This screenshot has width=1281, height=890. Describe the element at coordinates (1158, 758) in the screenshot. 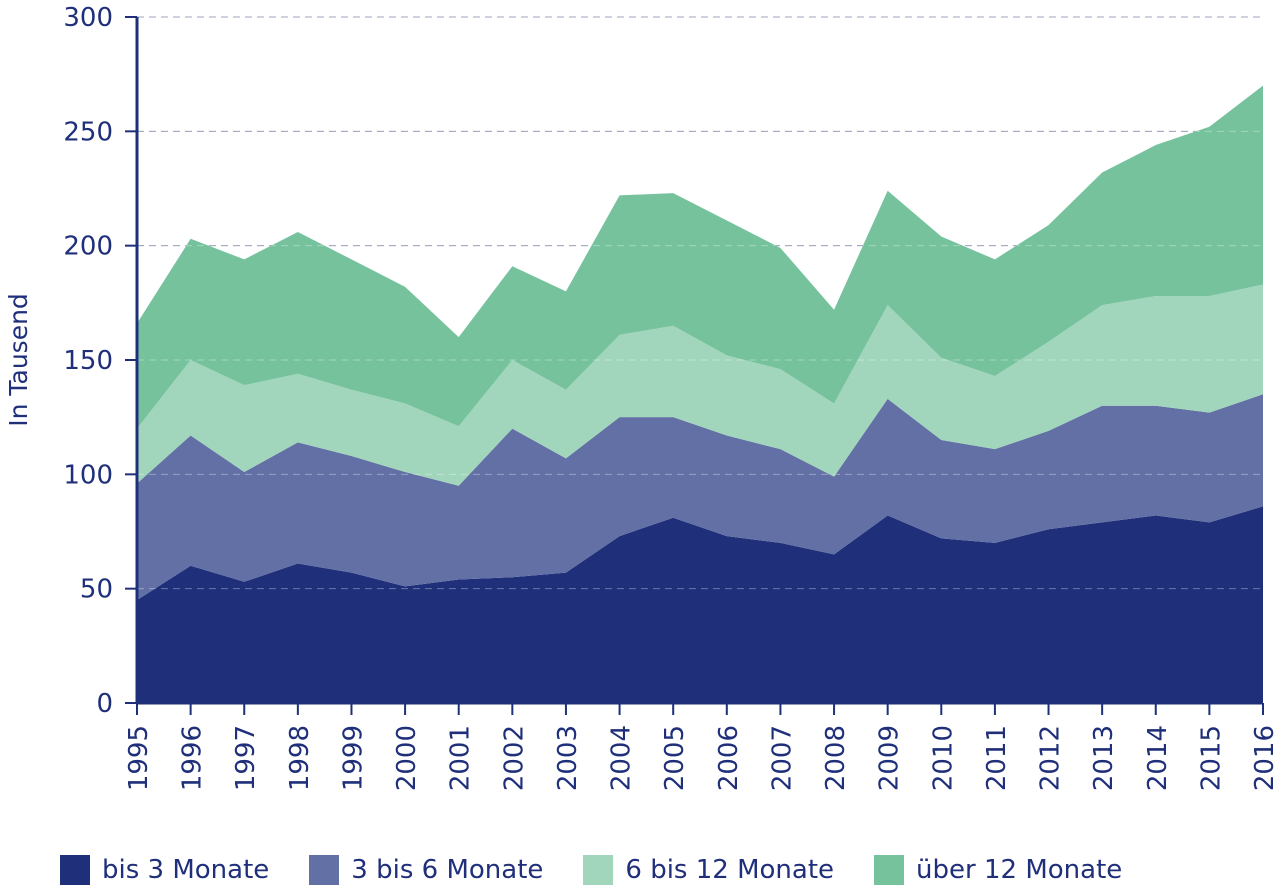

I see `x-tick-label-2014: 2014` at that location.